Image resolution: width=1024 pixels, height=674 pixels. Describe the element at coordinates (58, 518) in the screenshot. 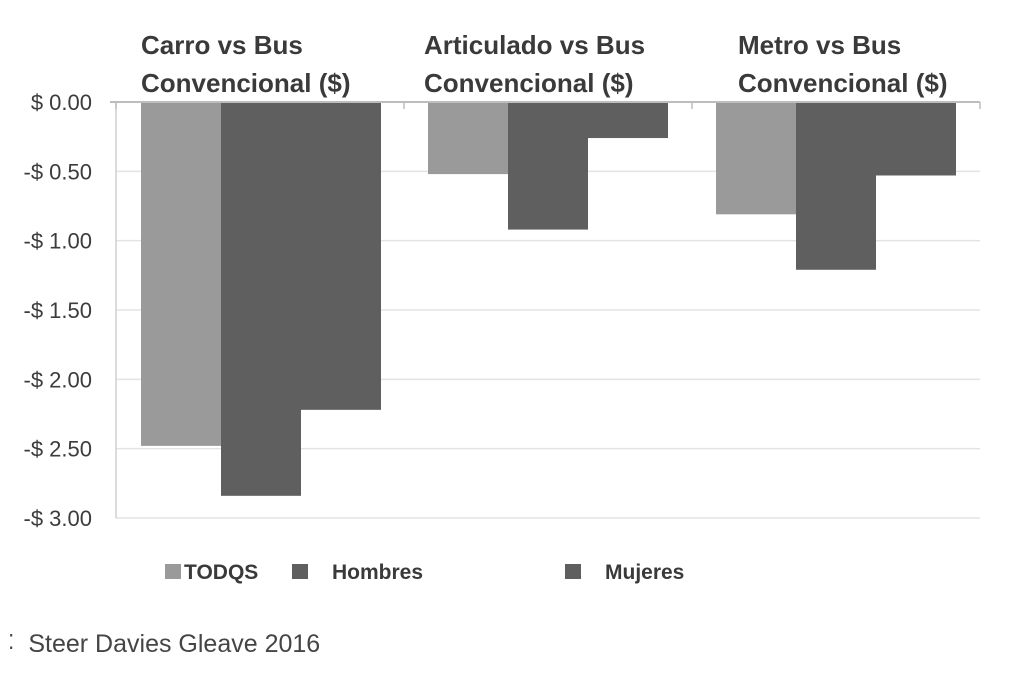

I see `y-tick-label: -$ 3.00` at that location.